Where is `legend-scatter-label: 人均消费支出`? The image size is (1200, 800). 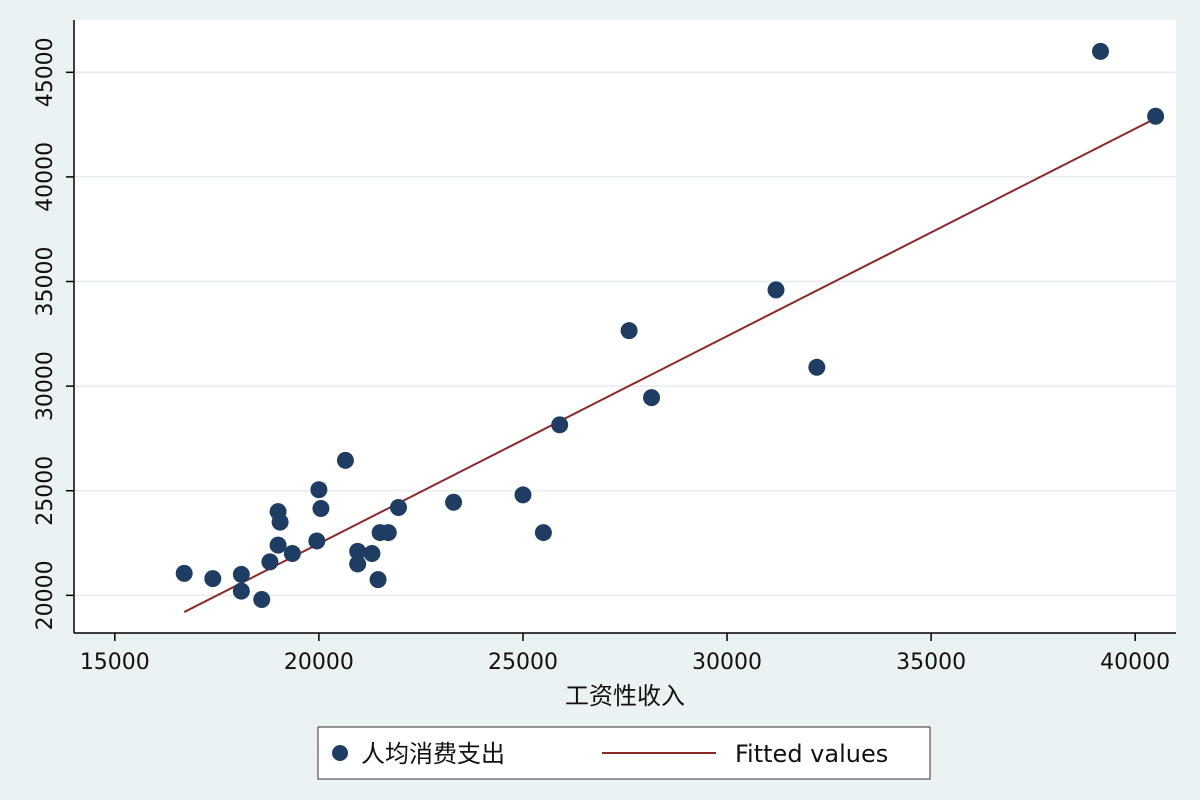 legend-scatter-label: 人均消费支出 is located at coordinates (433, 754).